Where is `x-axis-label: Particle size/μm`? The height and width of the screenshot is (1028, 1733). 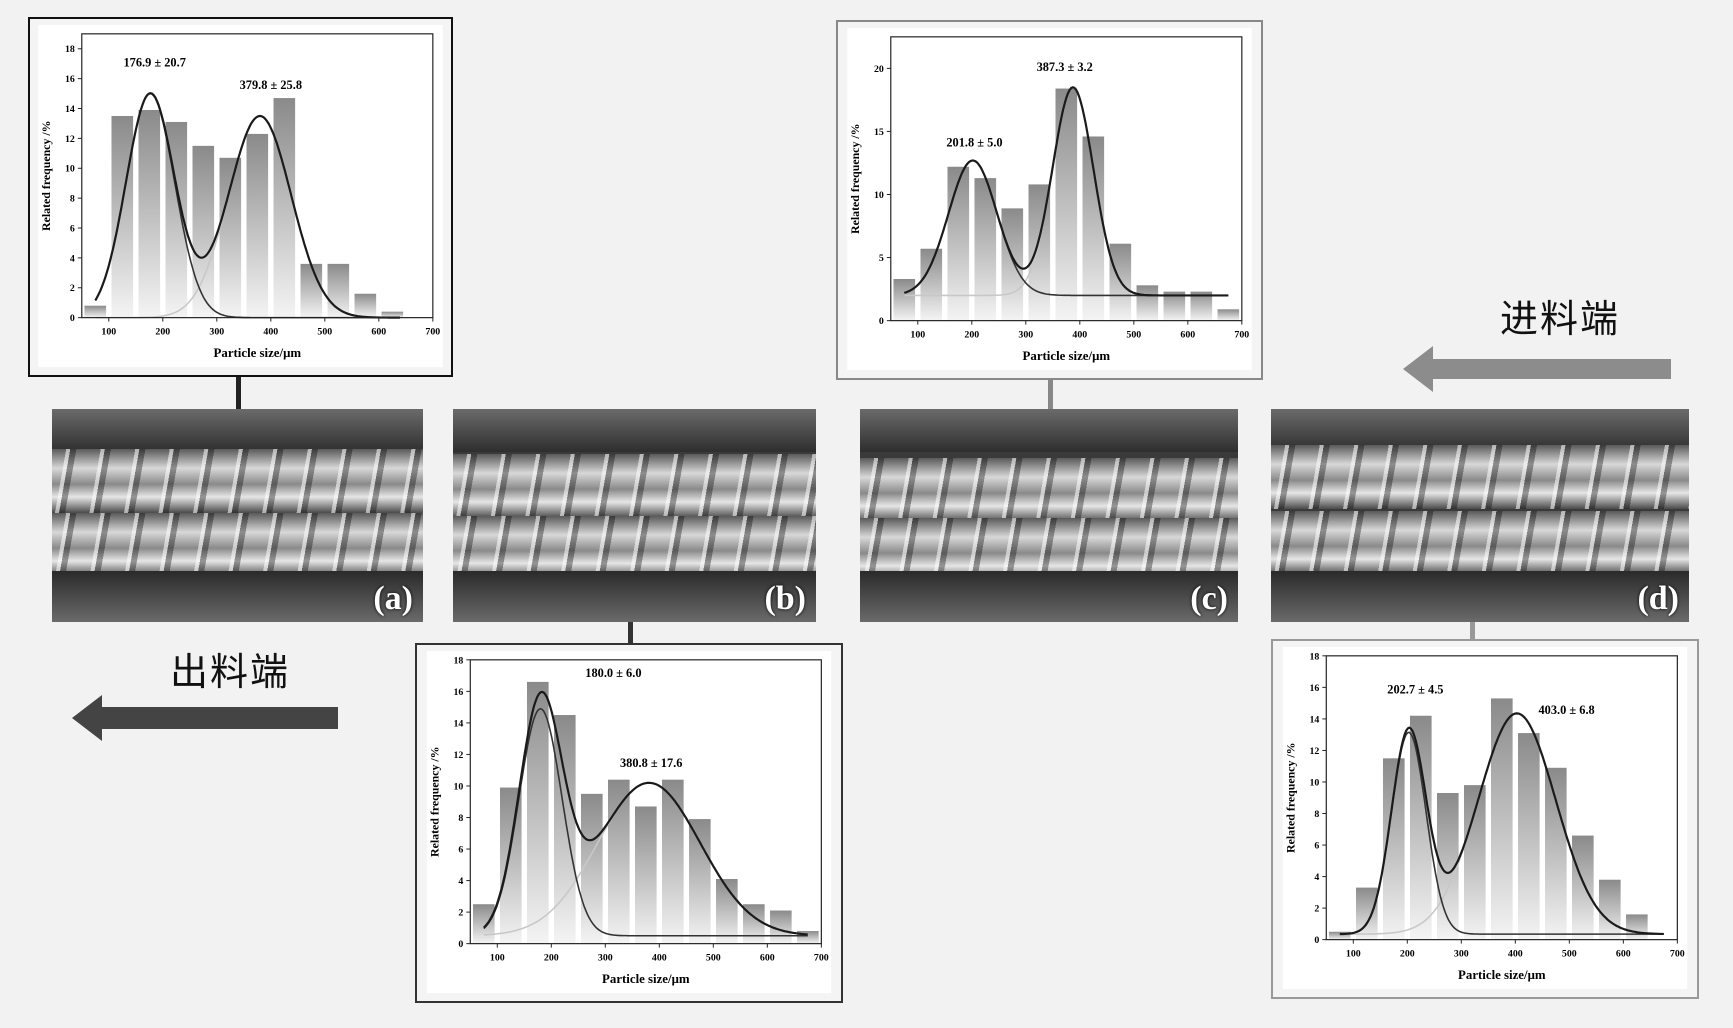 x-axis-label: Particle size/μm is located at coordinates (646, 979).